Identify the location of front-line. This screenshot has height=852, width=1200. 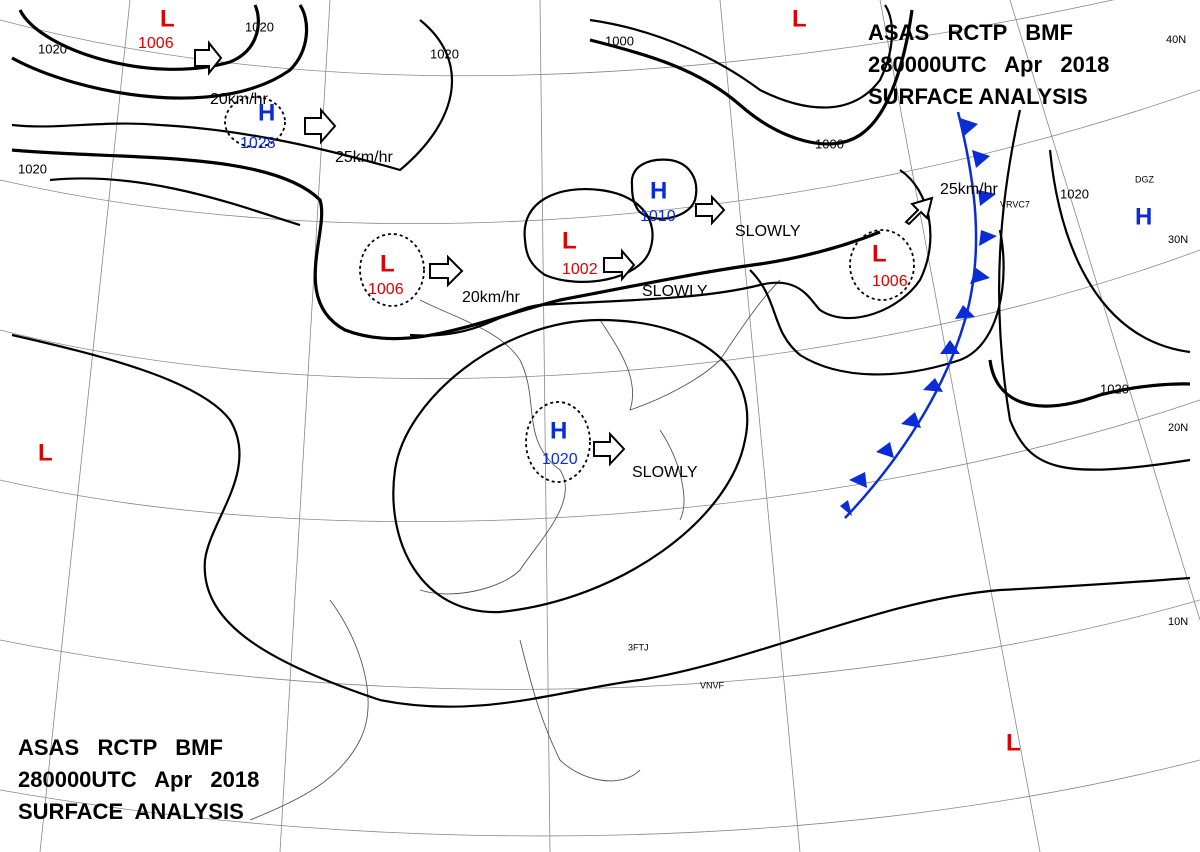
(911, 315).